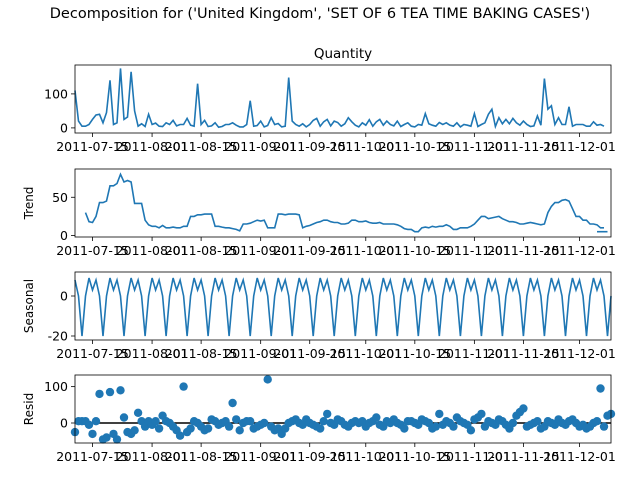 Image resolution: width=640 pixels, height=480 pixels. Describe the element at coordinates (29, 204) in the screenshot. I see `y-axis-label: Trend` at that location.